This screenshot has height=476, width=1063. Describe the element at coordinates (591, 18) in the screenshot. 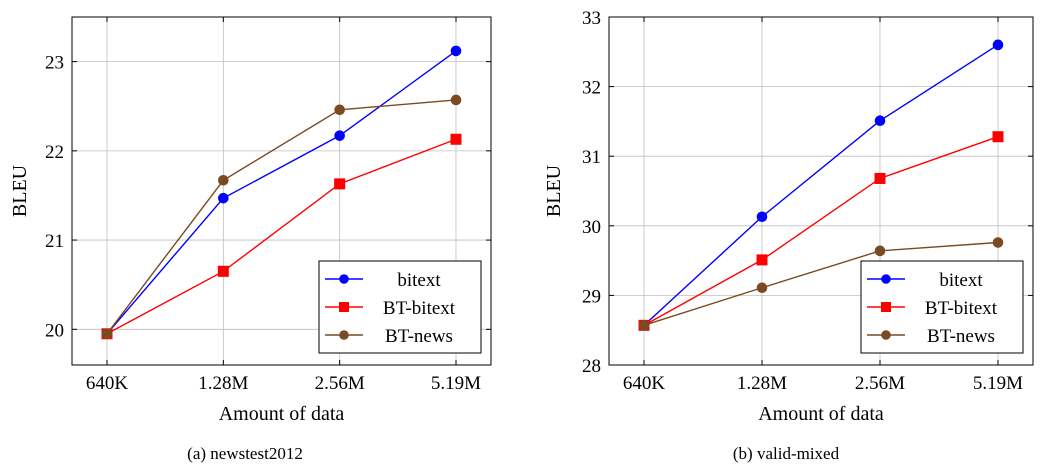

I see `y-tick-label: 33` at that location.